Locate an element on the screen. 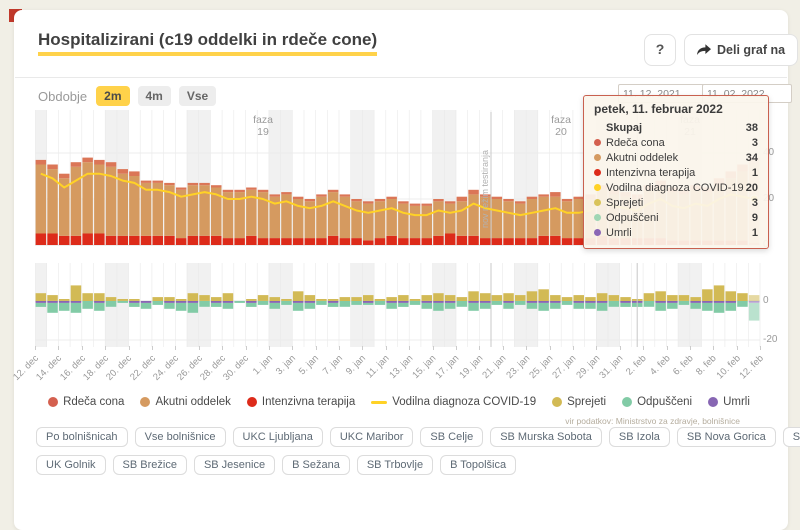 This screenshot has width=800, height=530. hospital-filter-sb-trbovlje: SB Trbovlje is located at coordinates (395, 465).